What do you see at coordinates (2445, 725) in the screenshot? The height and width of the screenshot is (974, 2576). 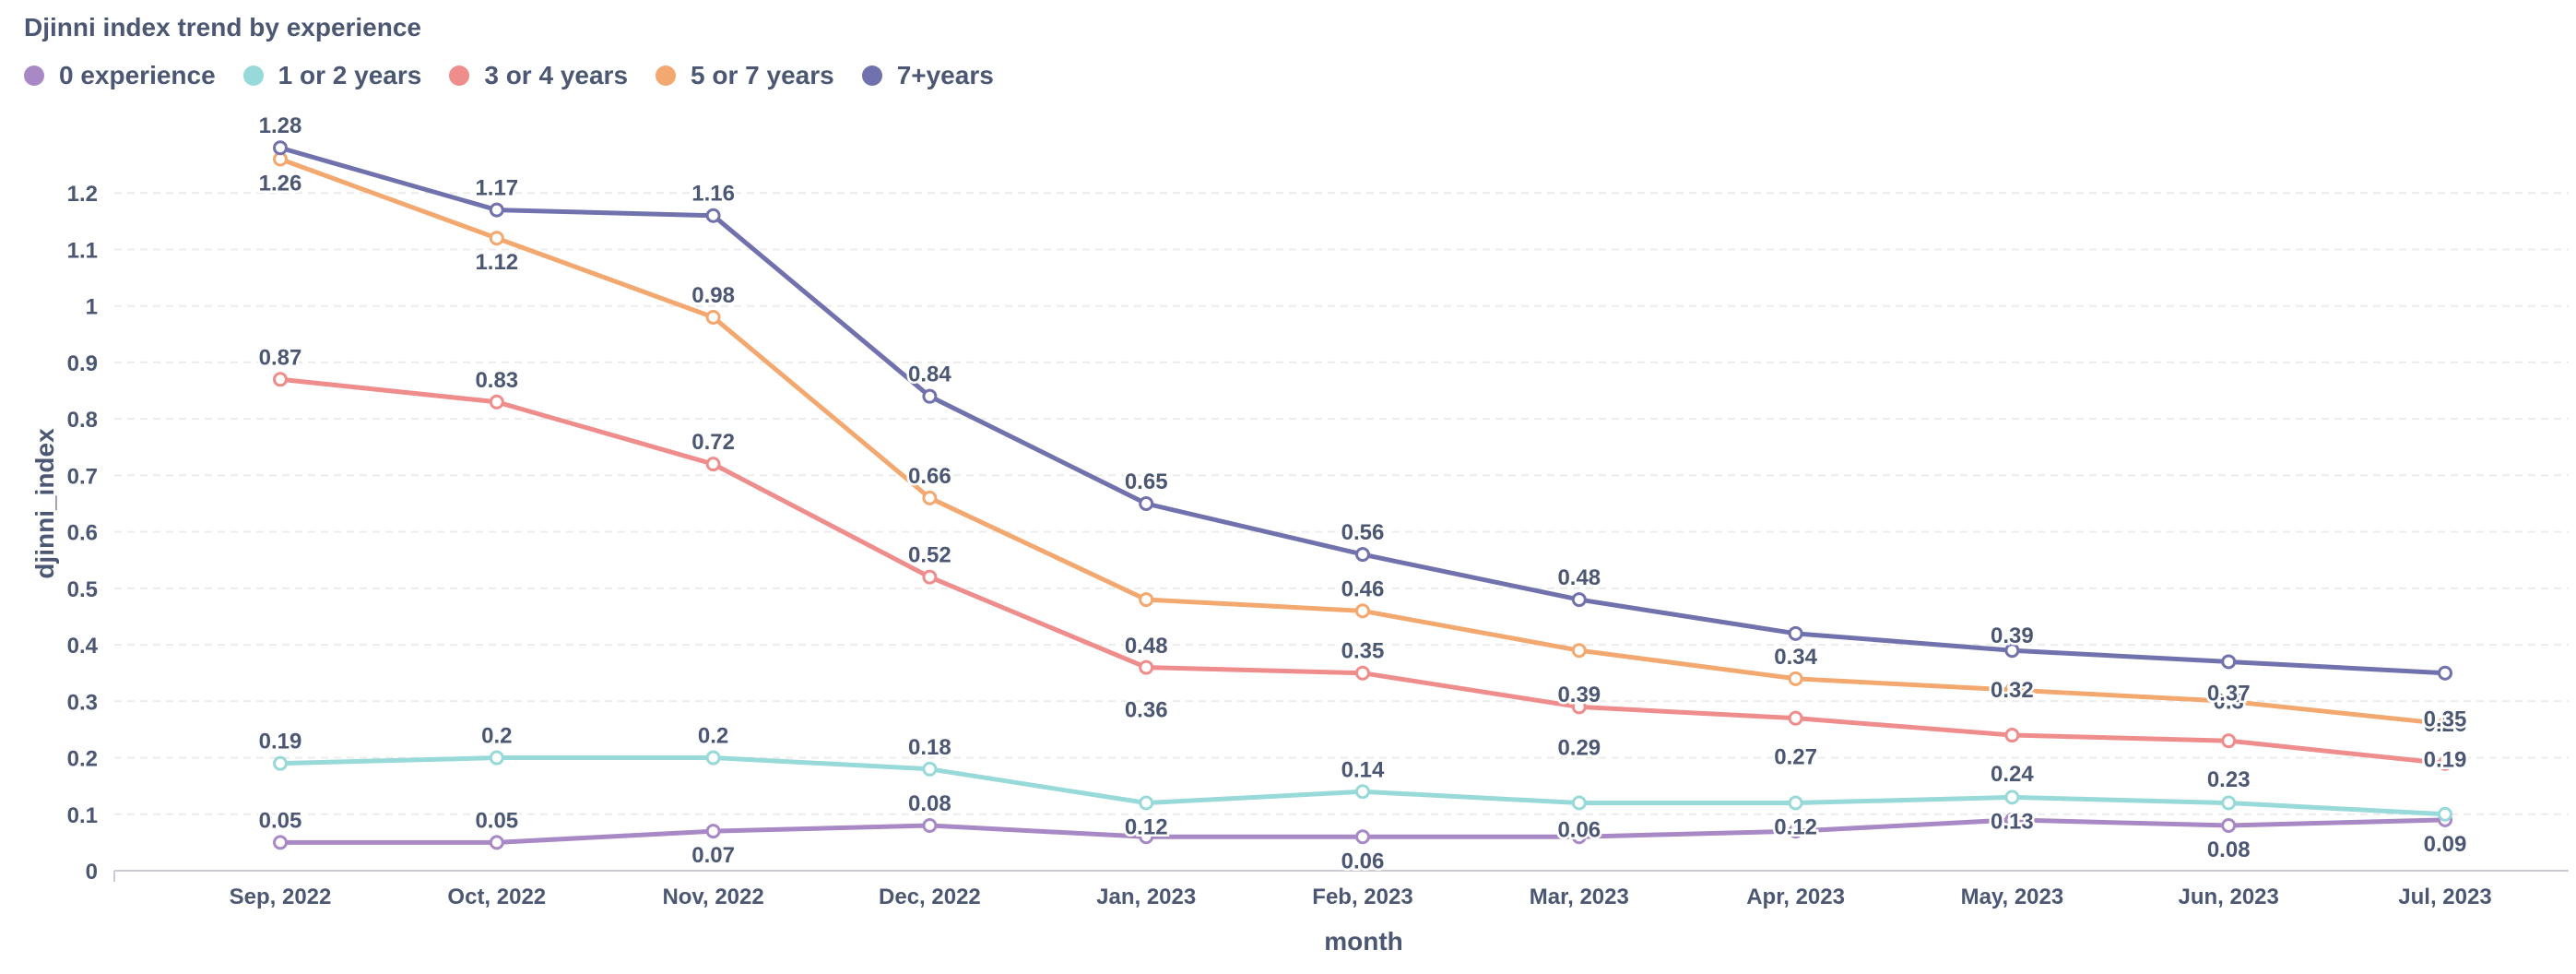 I see `data-label: 0.26` at bounding box center [2445, 725].